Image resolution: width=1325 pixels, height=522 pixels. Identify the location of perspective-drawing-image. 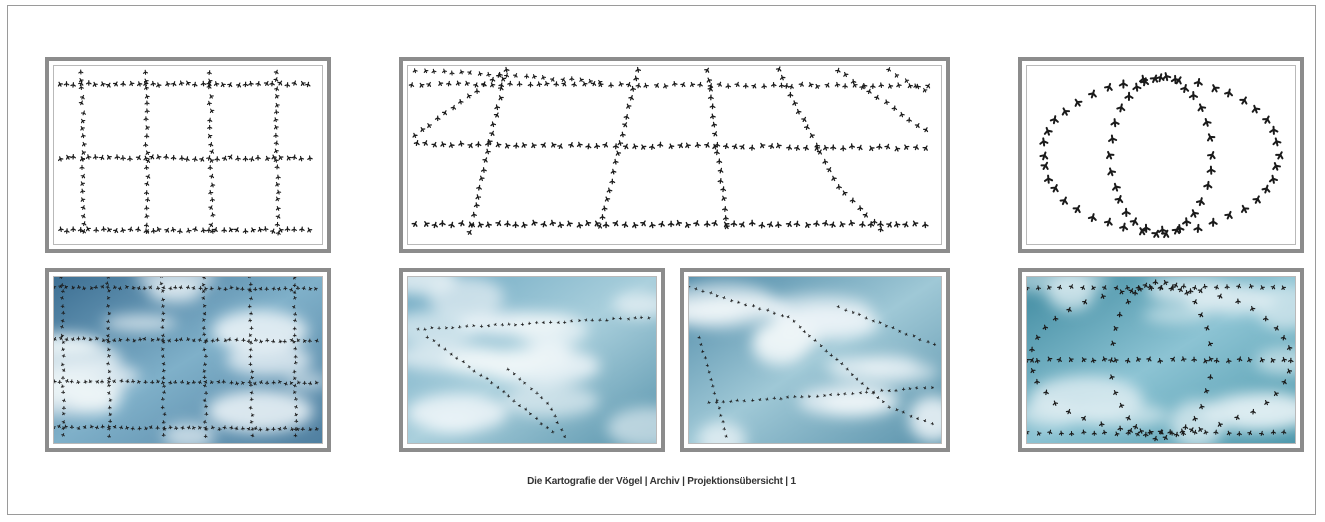
(669, 150).